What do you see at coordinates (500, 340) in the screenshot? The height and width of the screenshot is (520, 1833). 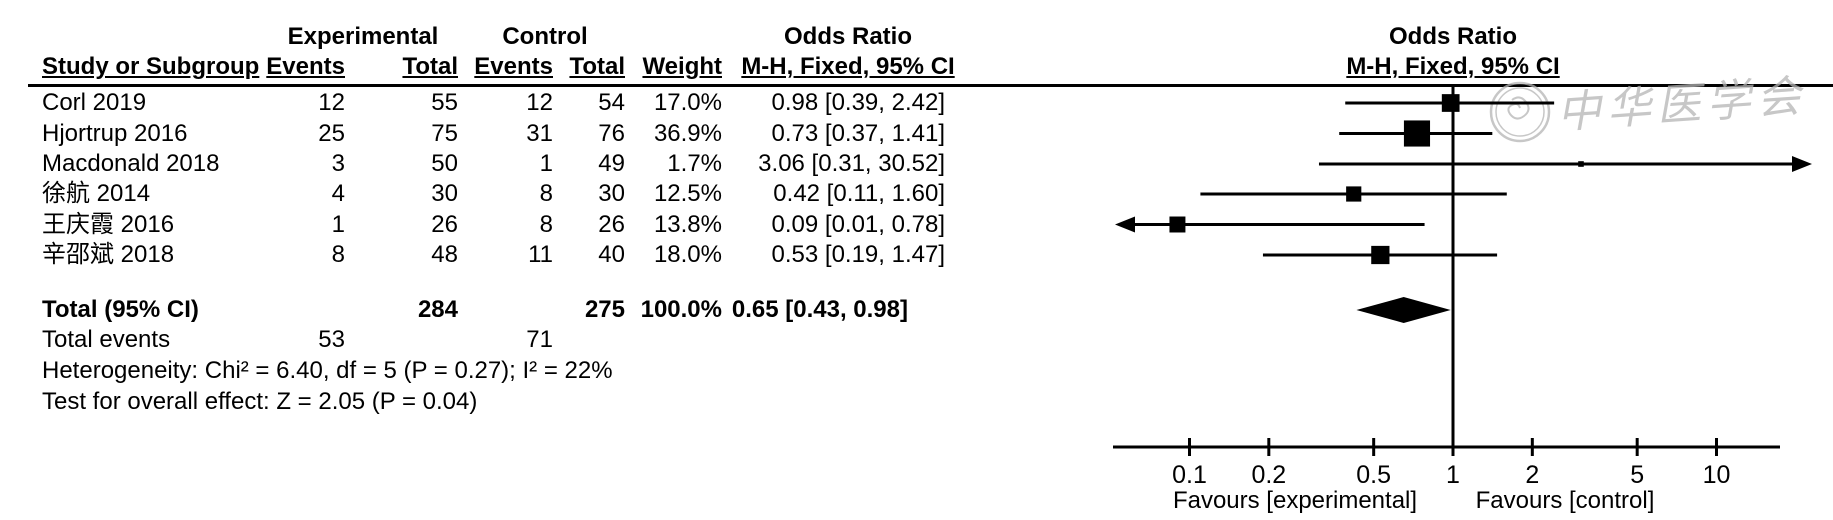 I see `total-events-row: Total events 53 71` at bounding box center [500, 340].